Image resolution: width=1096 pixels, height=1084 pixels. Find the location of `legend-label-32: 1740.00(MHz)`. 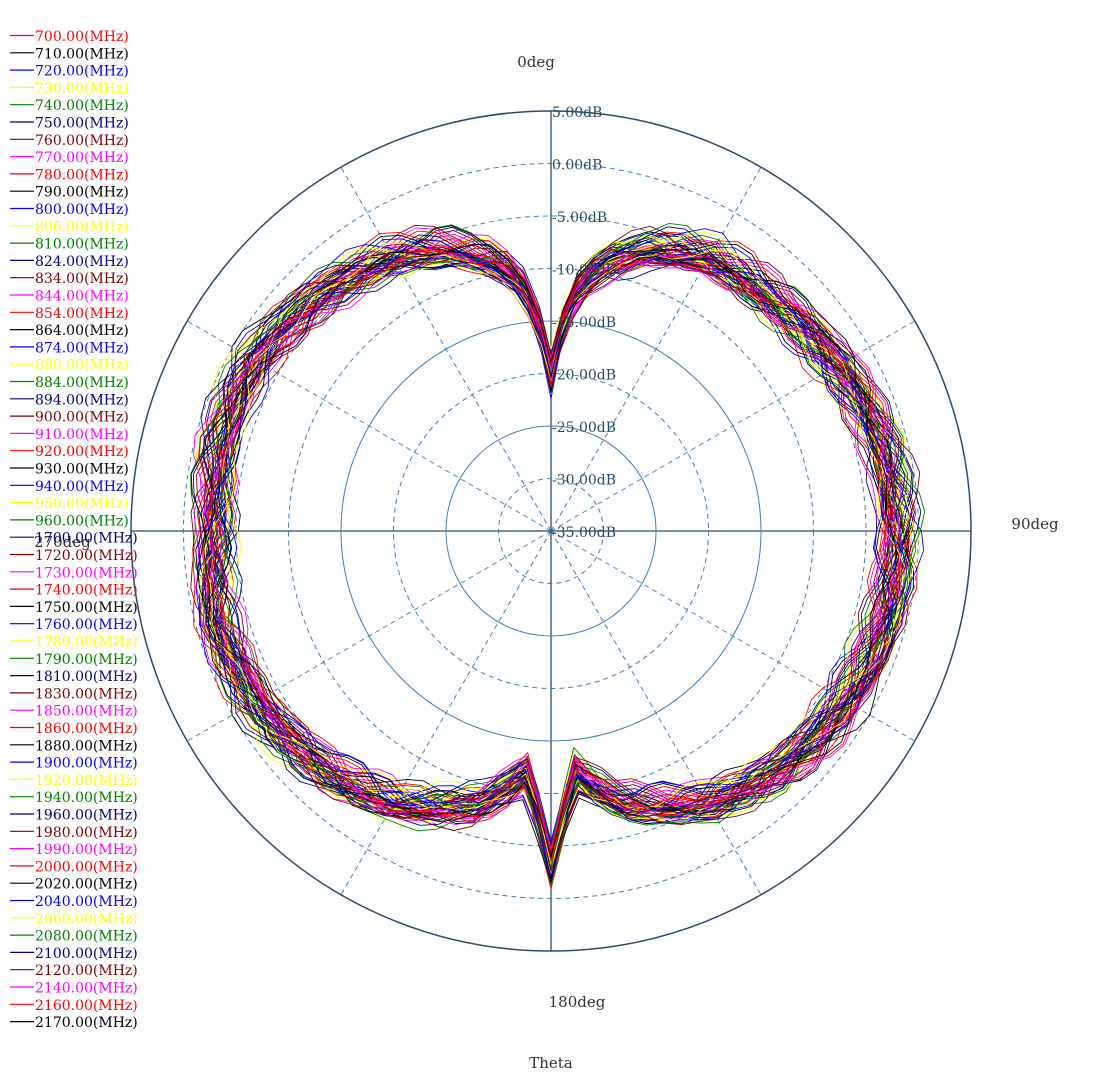

legend-label-32: 1740.00(MHz) is located at coordinates (86, 591).